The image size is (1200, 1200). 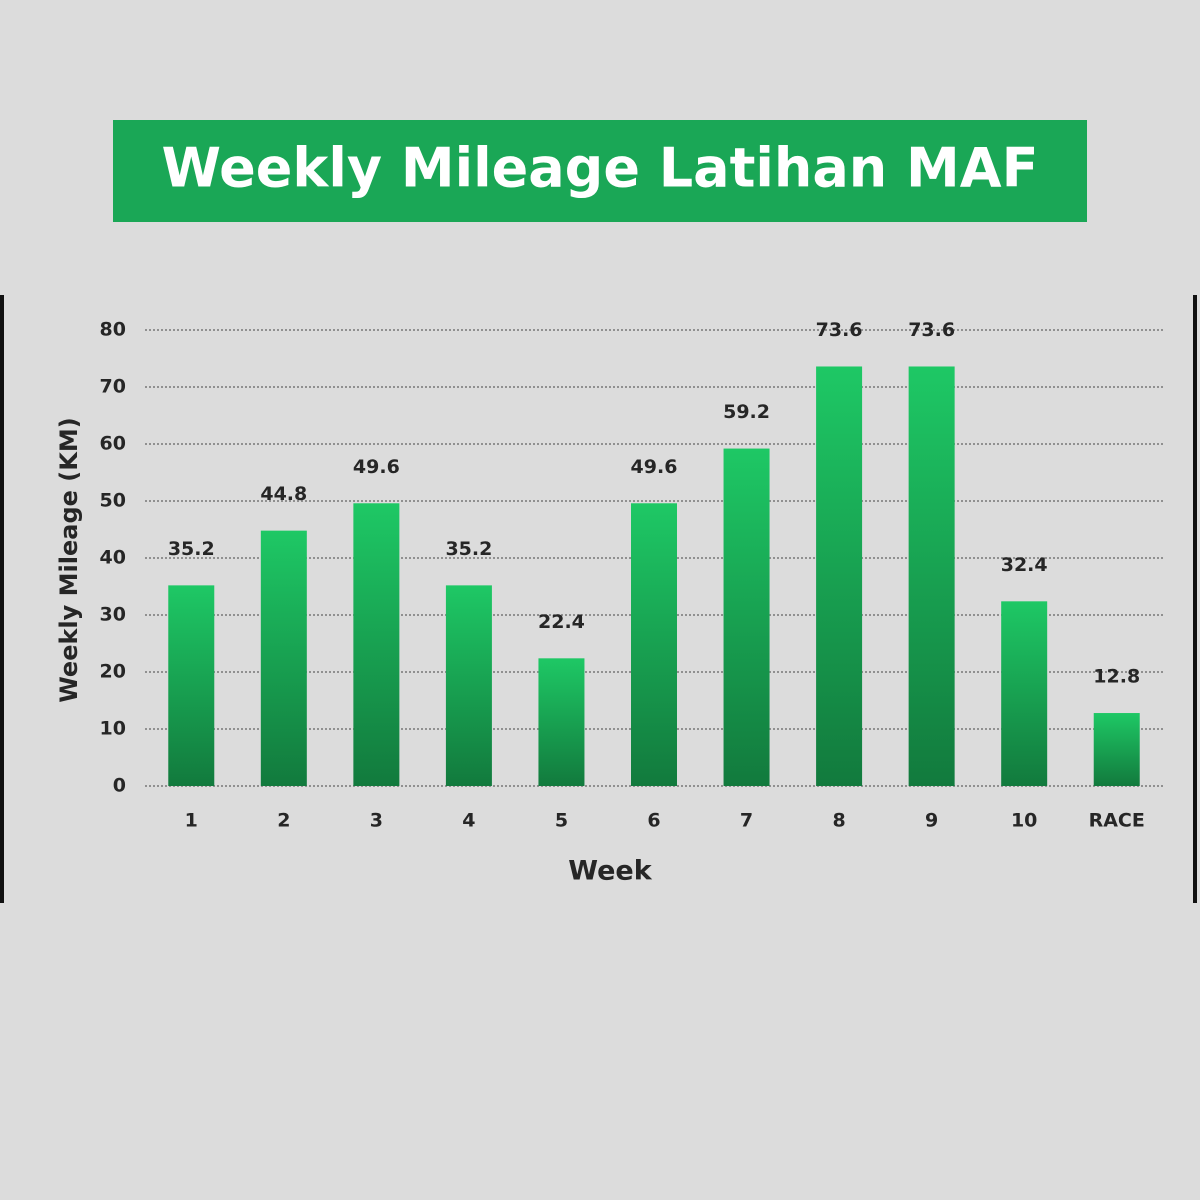 What do you see at coordinates (1117, 821) in the screenshot?
I see `x-tick-label: RACE` at bounding box center [1117, 821].